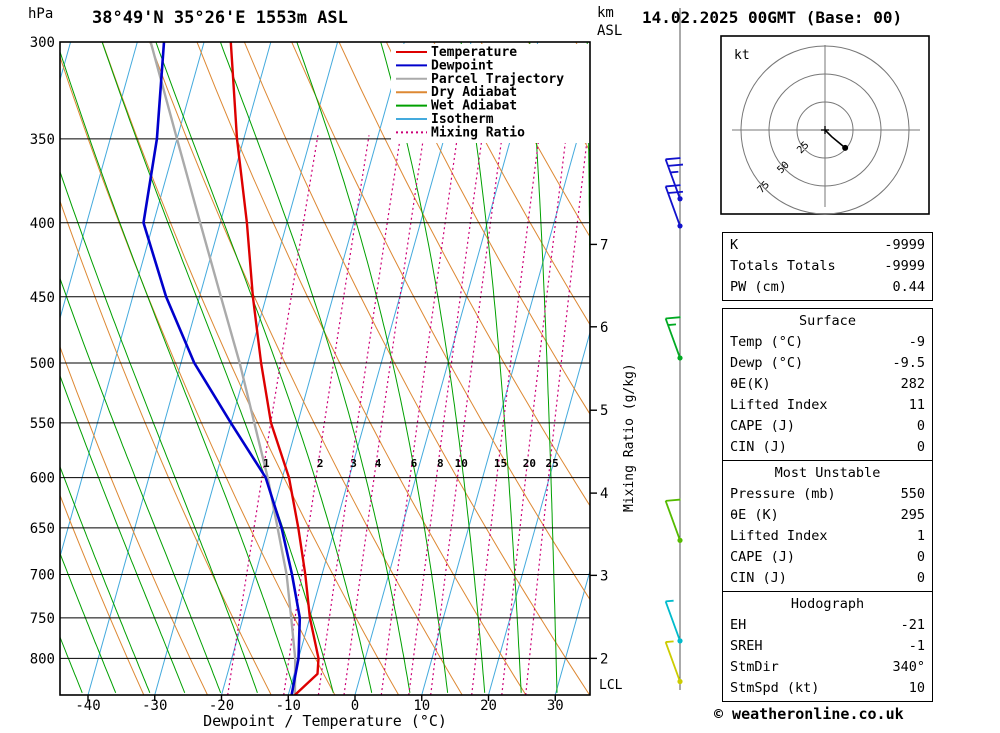 This screenshot has height=733, width=1000. I want to click on km-tick-label: 5, so click(604, 411).